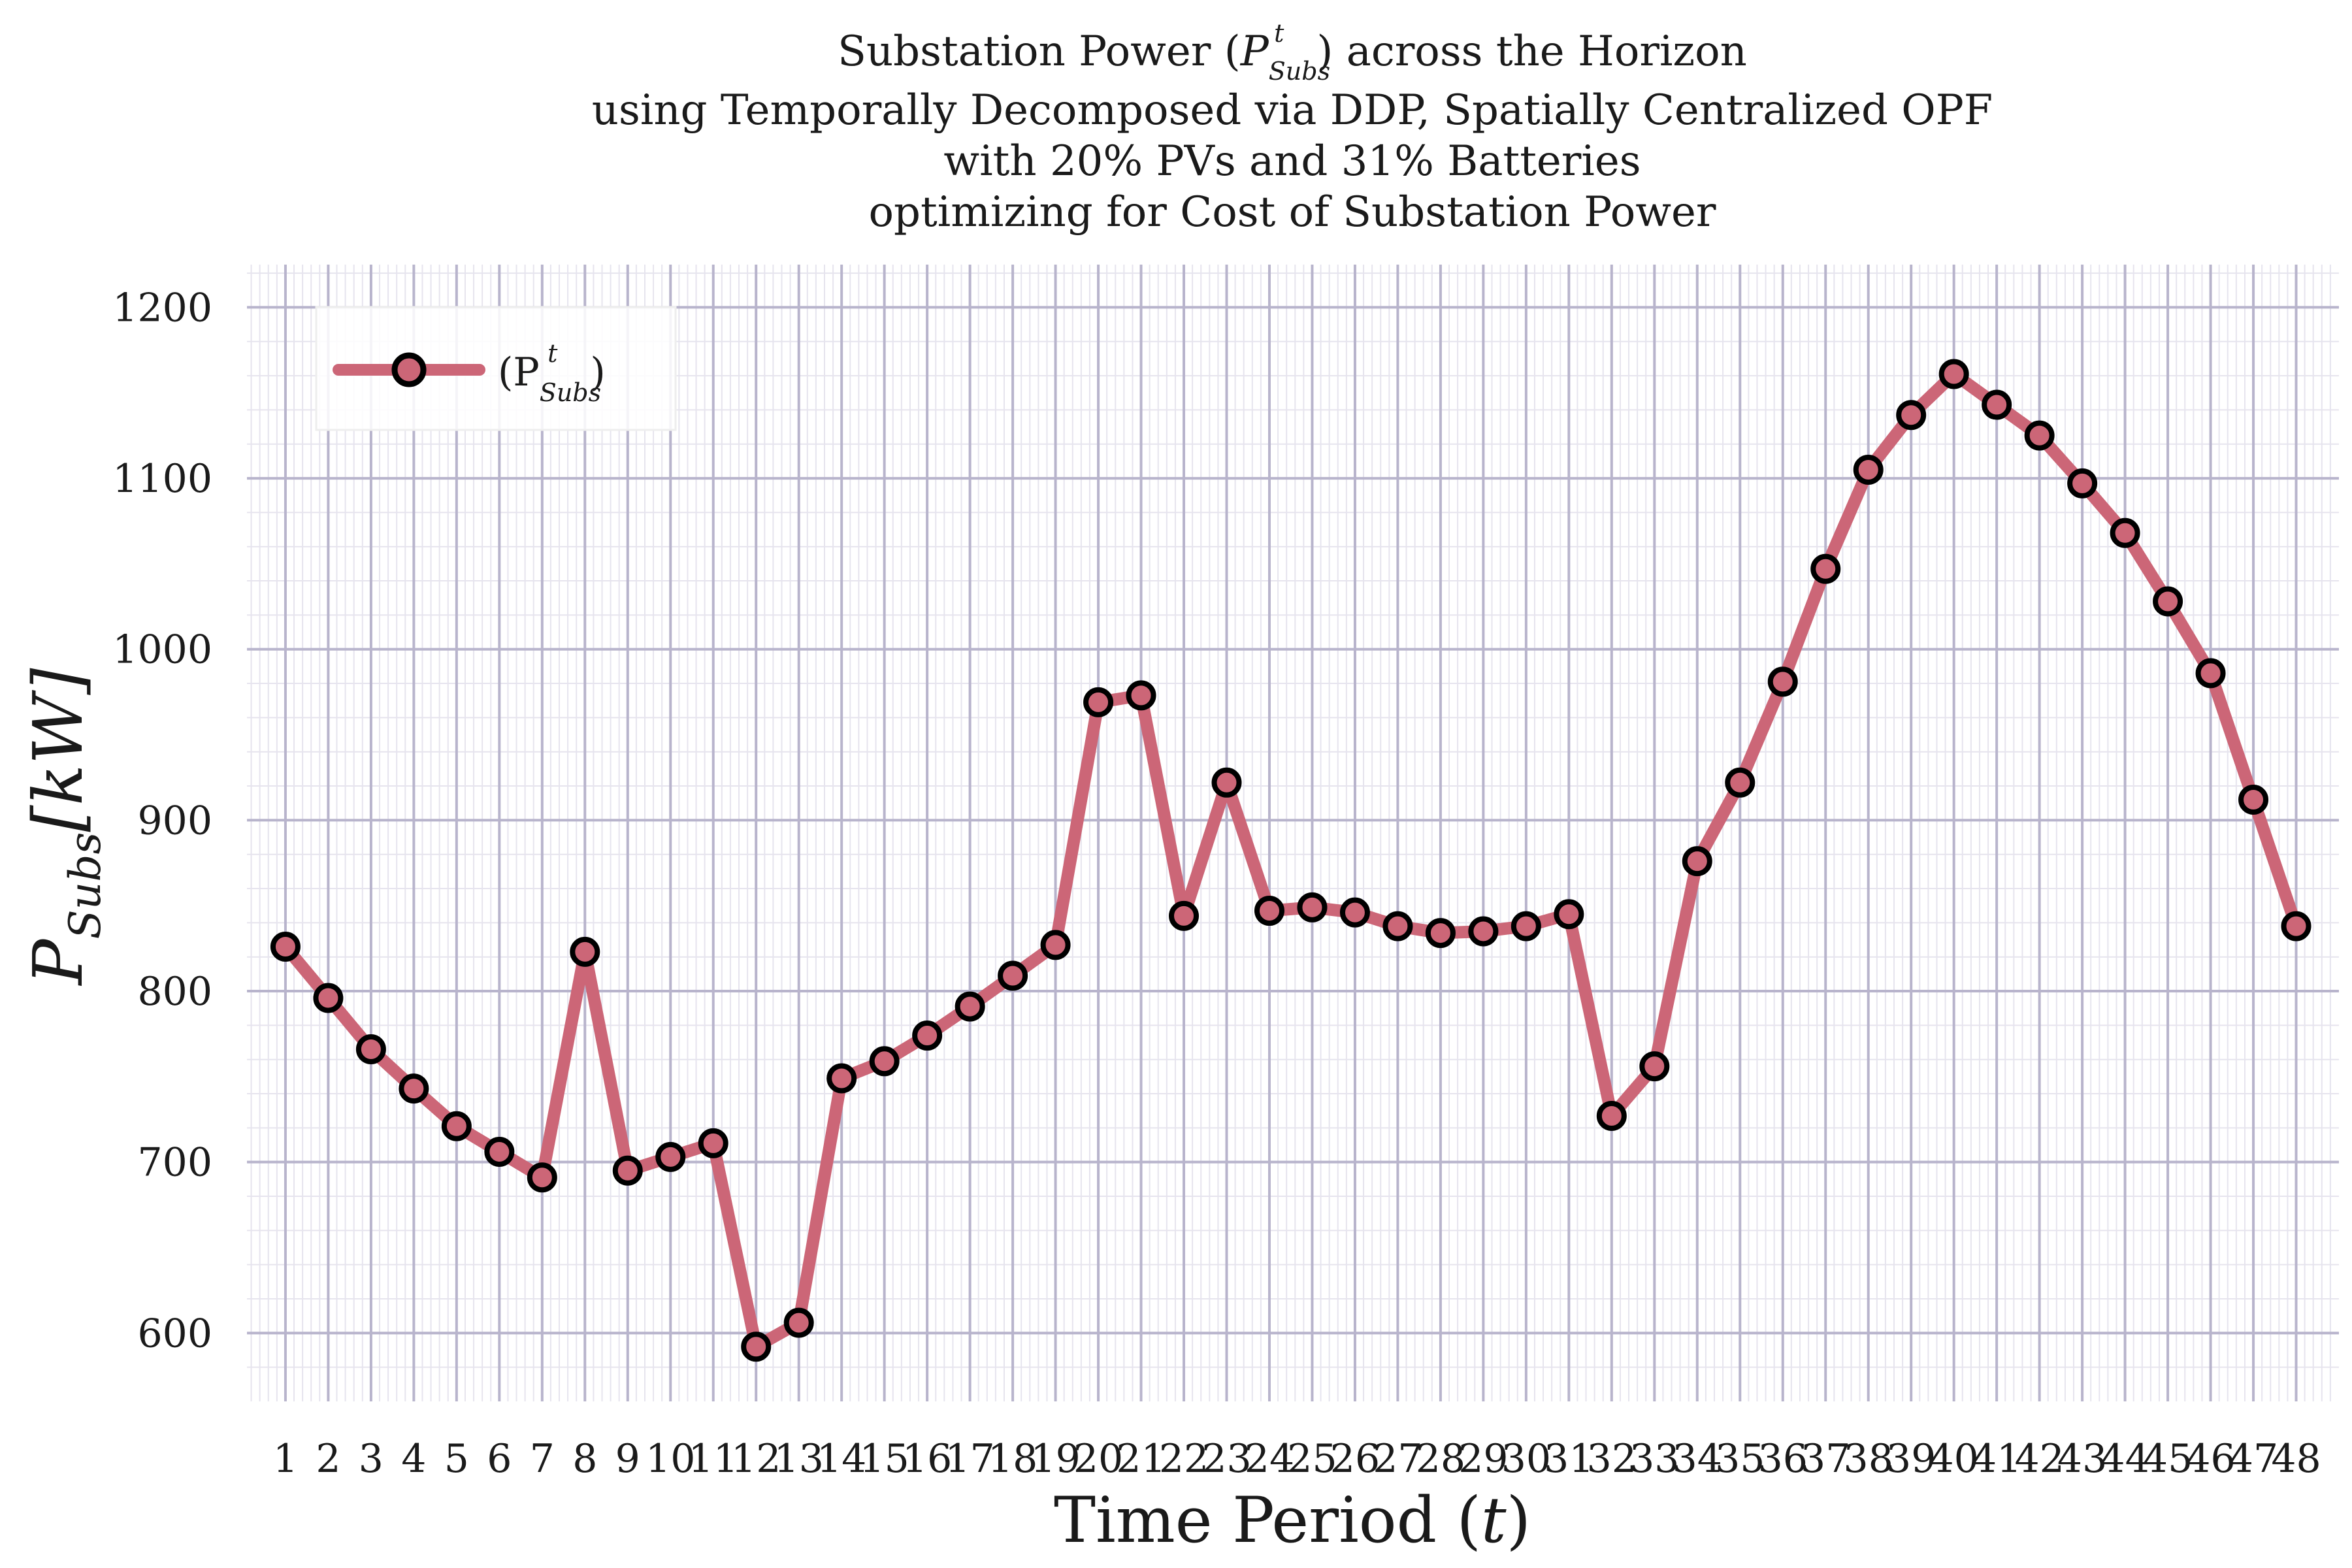 The height and width of the screenshot is (1568, 2352). Describe the element at coordinates (1299, 71) in the screenshot. I see `title-symbol-sub: Subs` at that location.